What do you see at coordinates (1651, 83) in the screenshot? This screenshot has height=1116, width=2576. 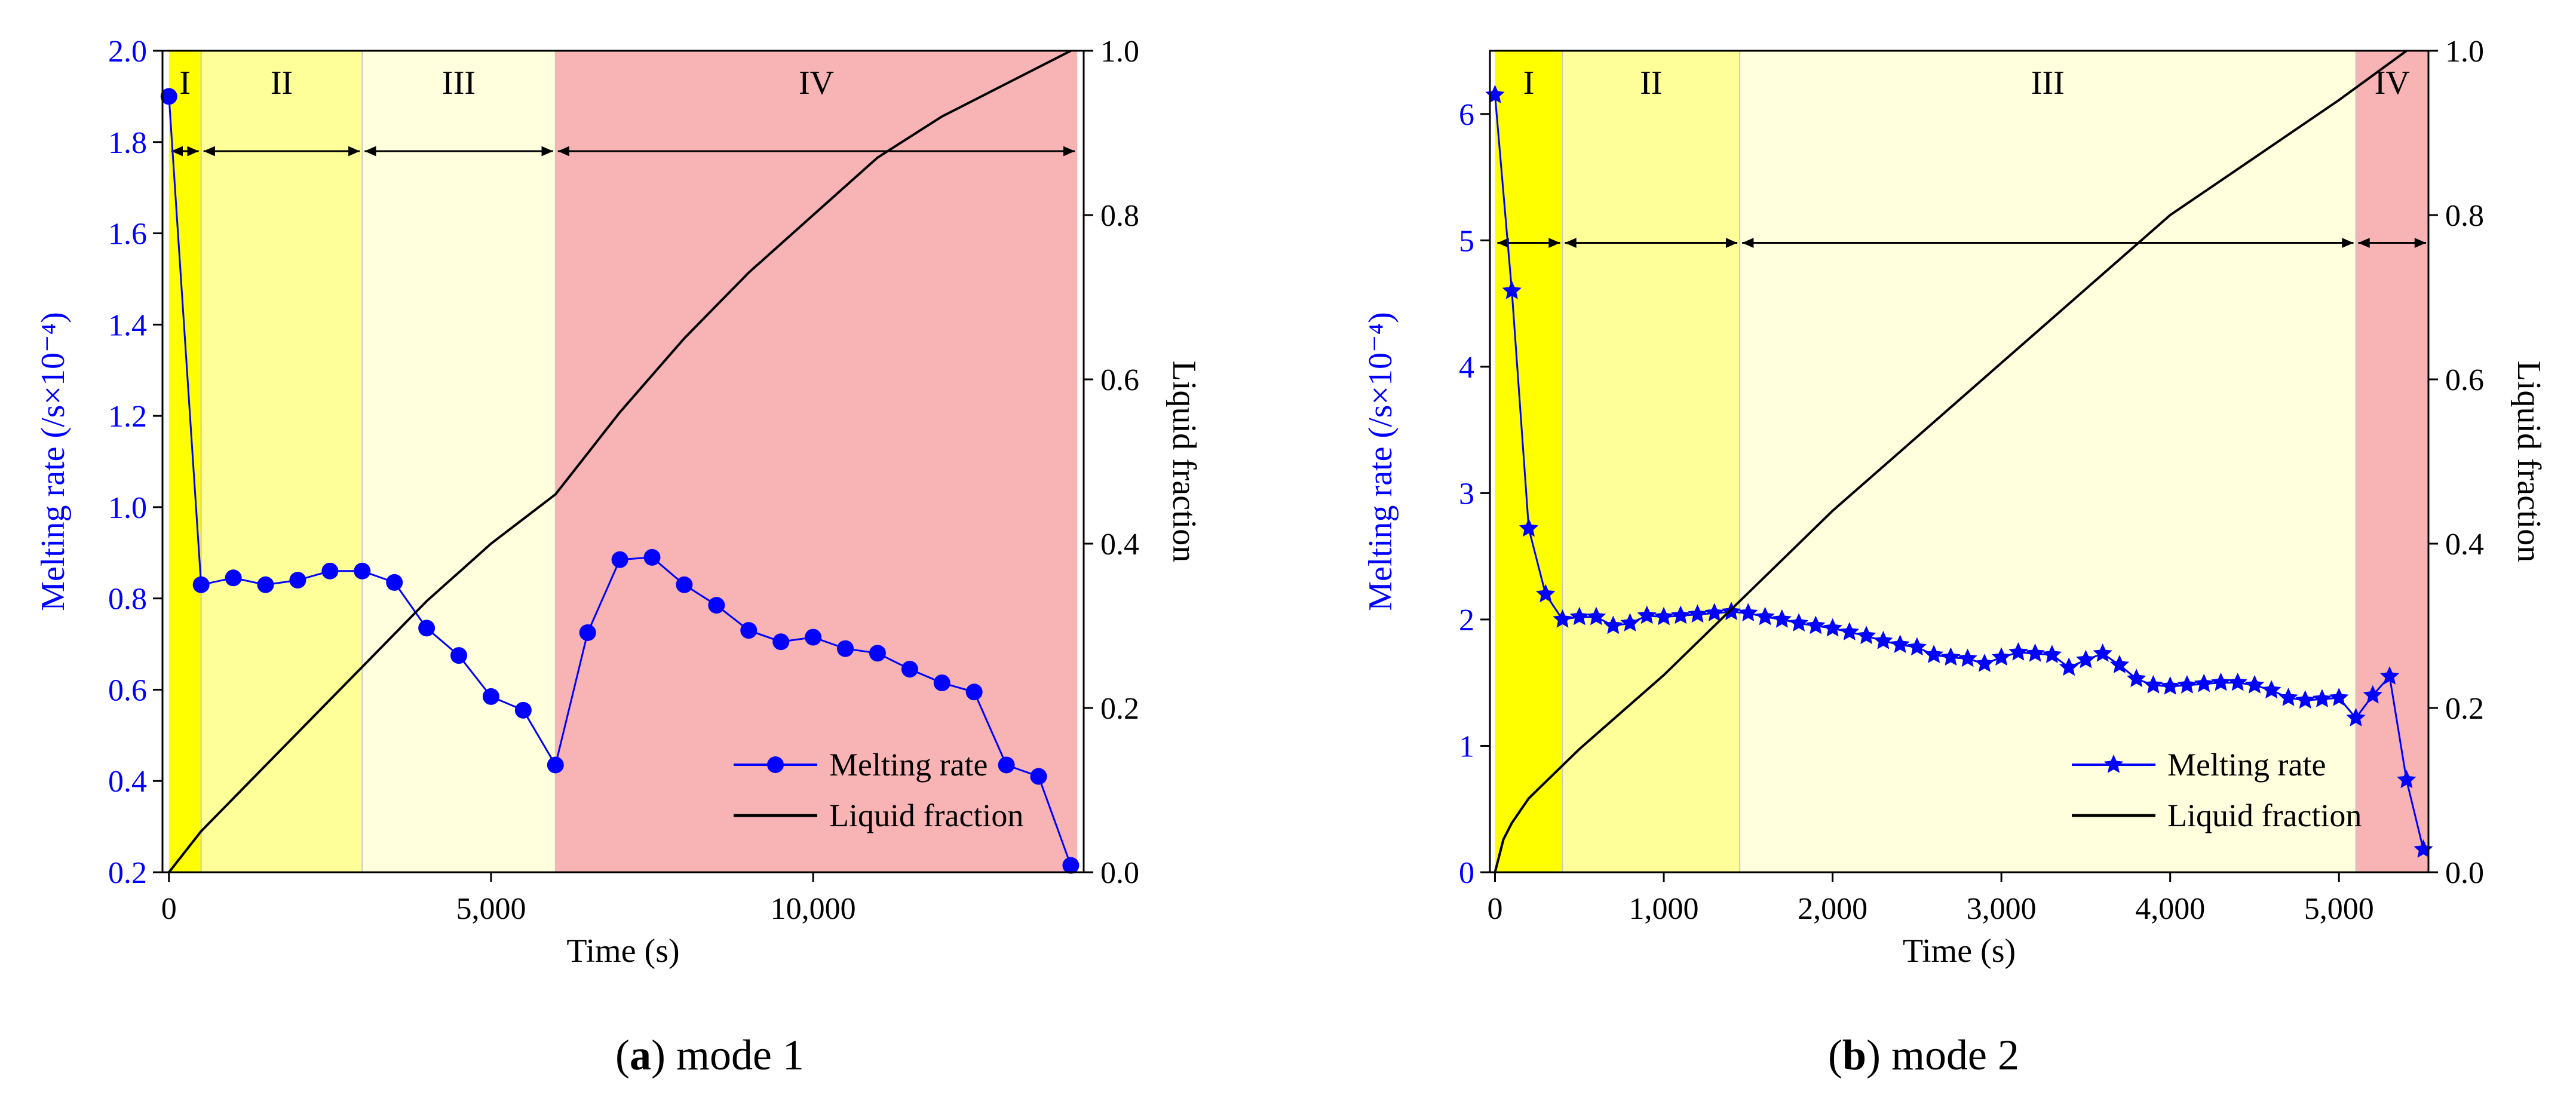 I see `stage-label-2: II` at bounding box center [1651, 83].